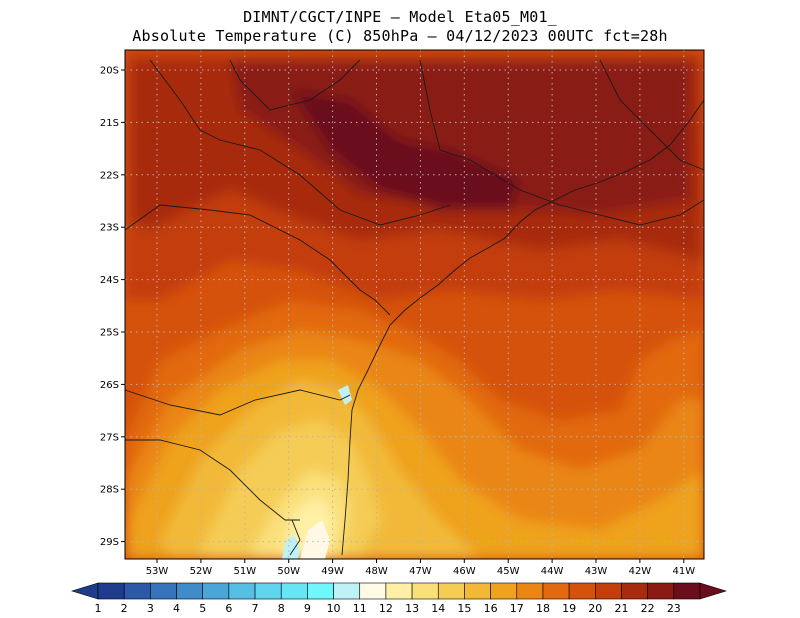  I want to click on border-parana-north, so click(258, 260).